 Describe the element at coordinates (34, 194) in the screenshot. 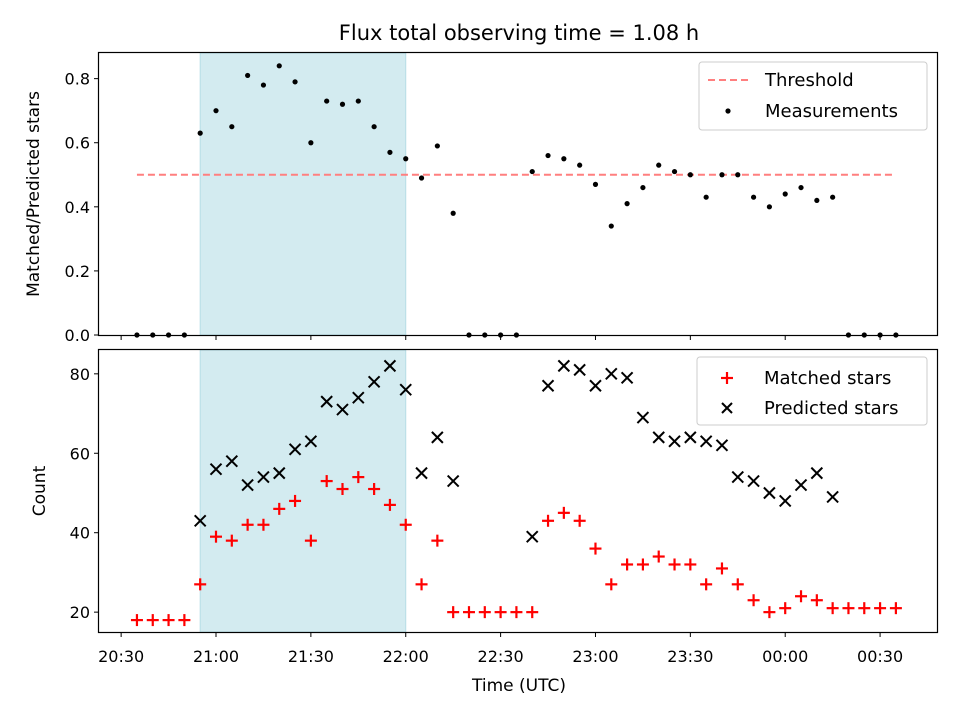

I see `top-panel-ylabel: Matched/Predicted stars` at that location.